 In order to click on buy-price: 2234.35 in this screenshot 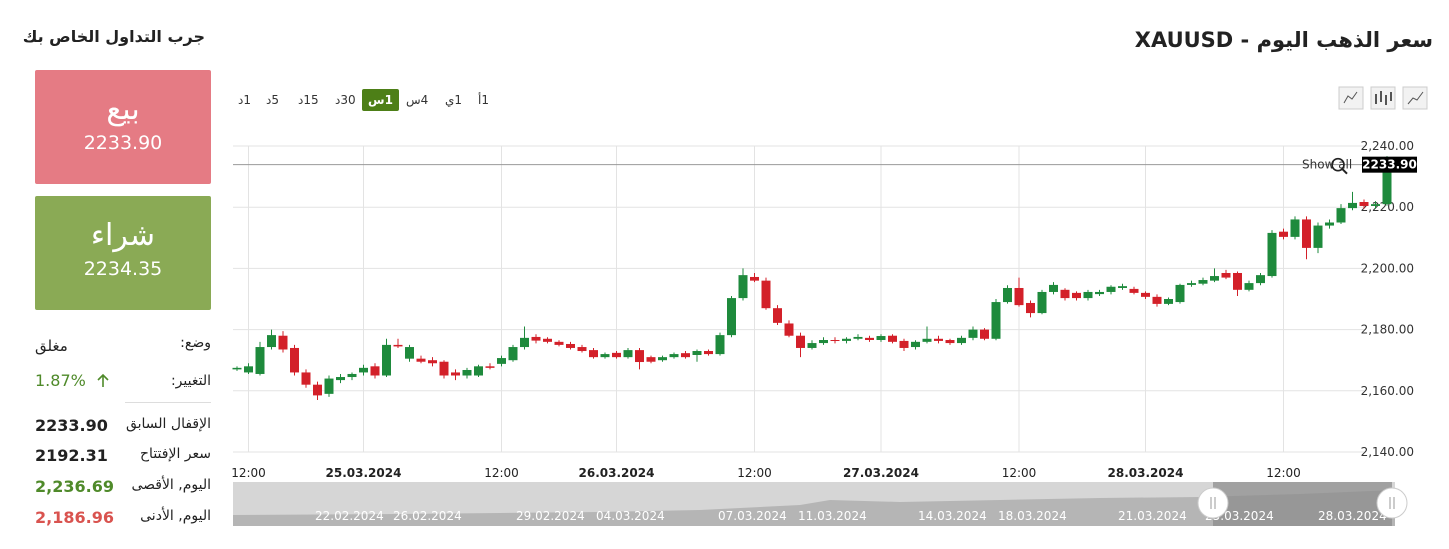, I will do `click(123, 269)`.